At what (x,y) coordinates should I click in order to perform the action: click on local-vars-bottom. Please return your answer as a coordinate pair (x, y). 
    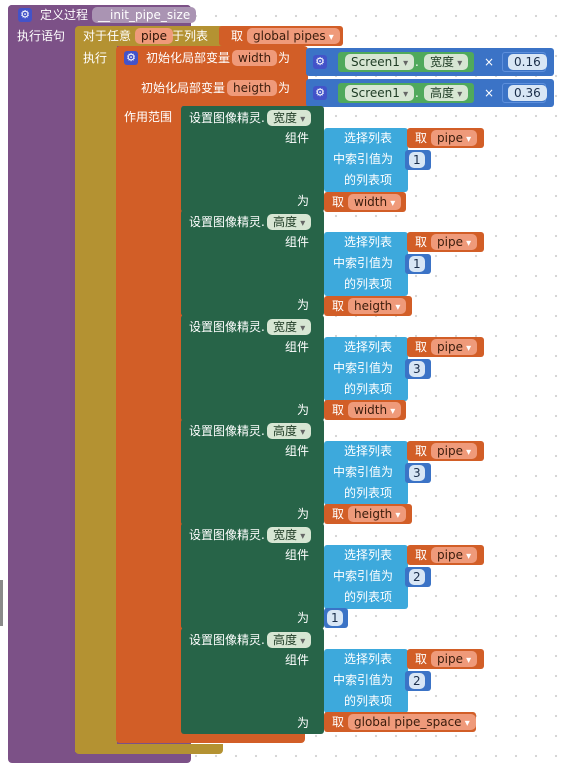
    Looking at the image, I should click on (210, 737).